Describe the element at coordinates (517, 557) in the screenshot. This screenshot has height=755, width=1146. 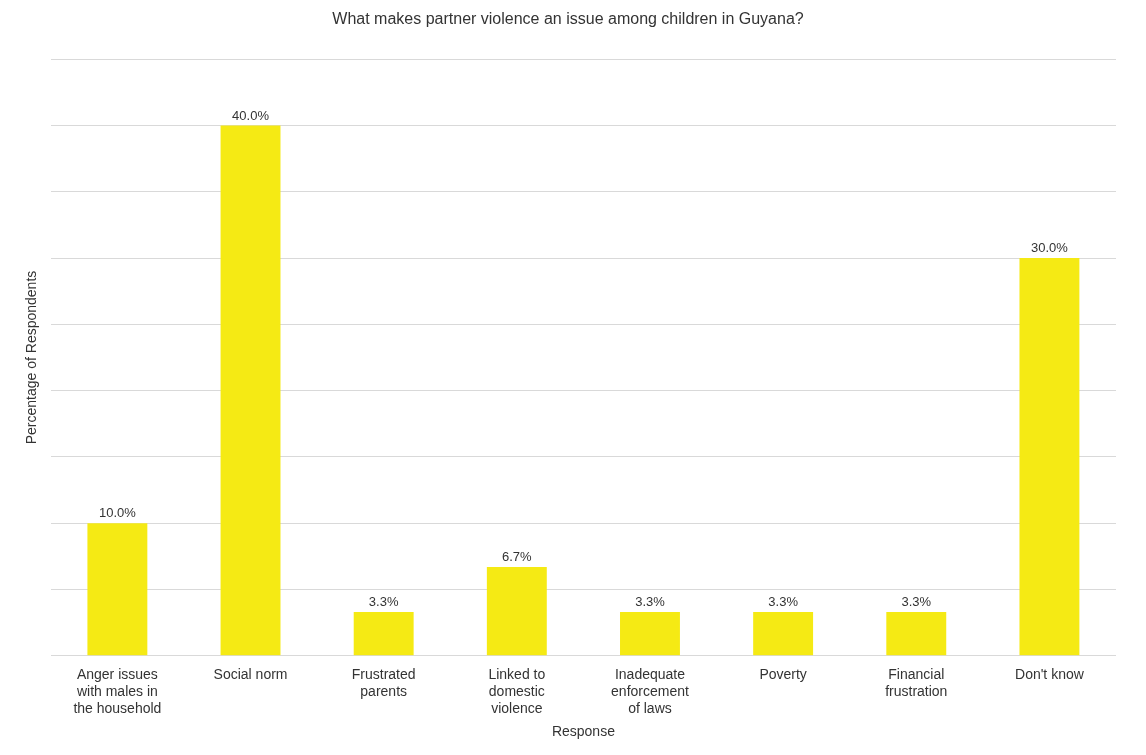
I see `data-label: 6.7%` at that location.